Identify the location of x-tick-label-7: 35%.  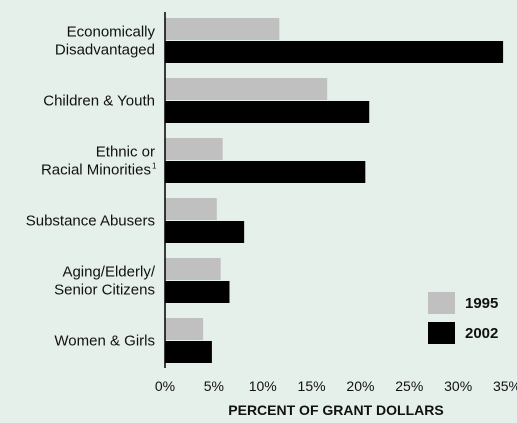
(505, 386).